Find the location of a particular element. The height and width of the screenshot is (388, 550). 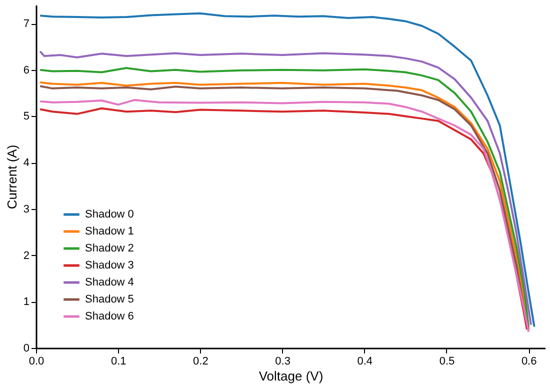

y-tick-label: 3 is located at coordinates (26, 209).